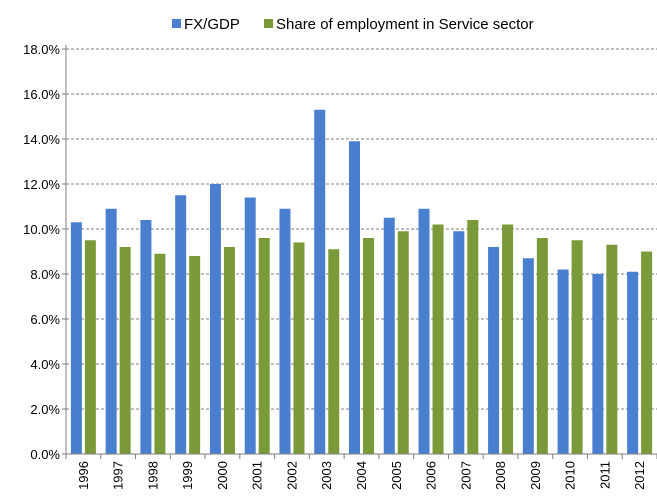 The image size is (657, 500). What do you see at coordinates (500, 475) in the screenshot?
I see `x-tick-label: 2008` at bounding box center [500, 475].